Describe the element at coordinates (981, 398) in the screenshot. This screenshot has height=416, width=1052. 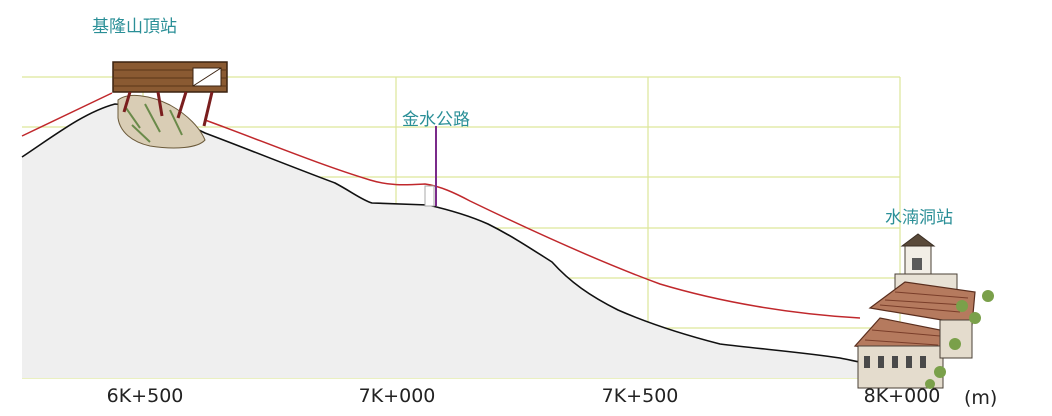
I see `axis-unit-label: (m)` at that location.